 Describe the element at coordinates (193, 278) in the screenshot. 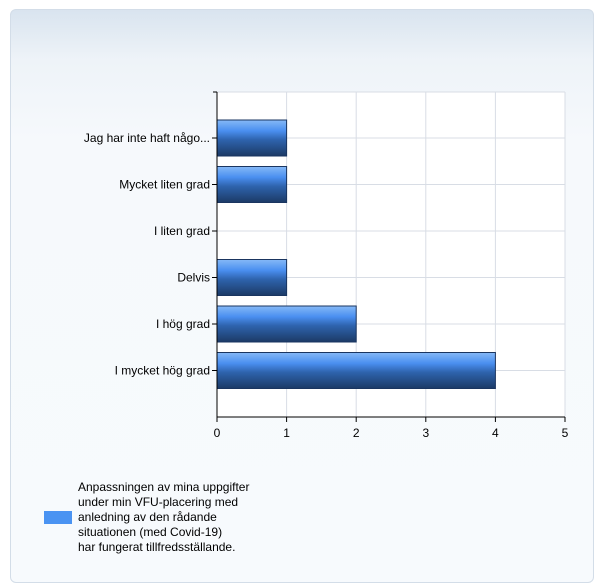

I see `category-label: Delvis` at that location.